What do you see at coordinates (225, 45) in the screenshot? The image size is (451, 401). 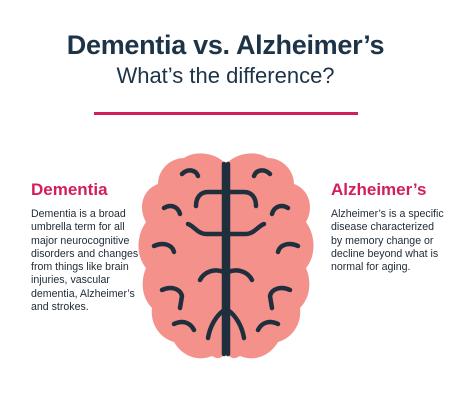 I see `page-title: Dementia vs. Alzheimer’s` at bounding box center [225, 45].